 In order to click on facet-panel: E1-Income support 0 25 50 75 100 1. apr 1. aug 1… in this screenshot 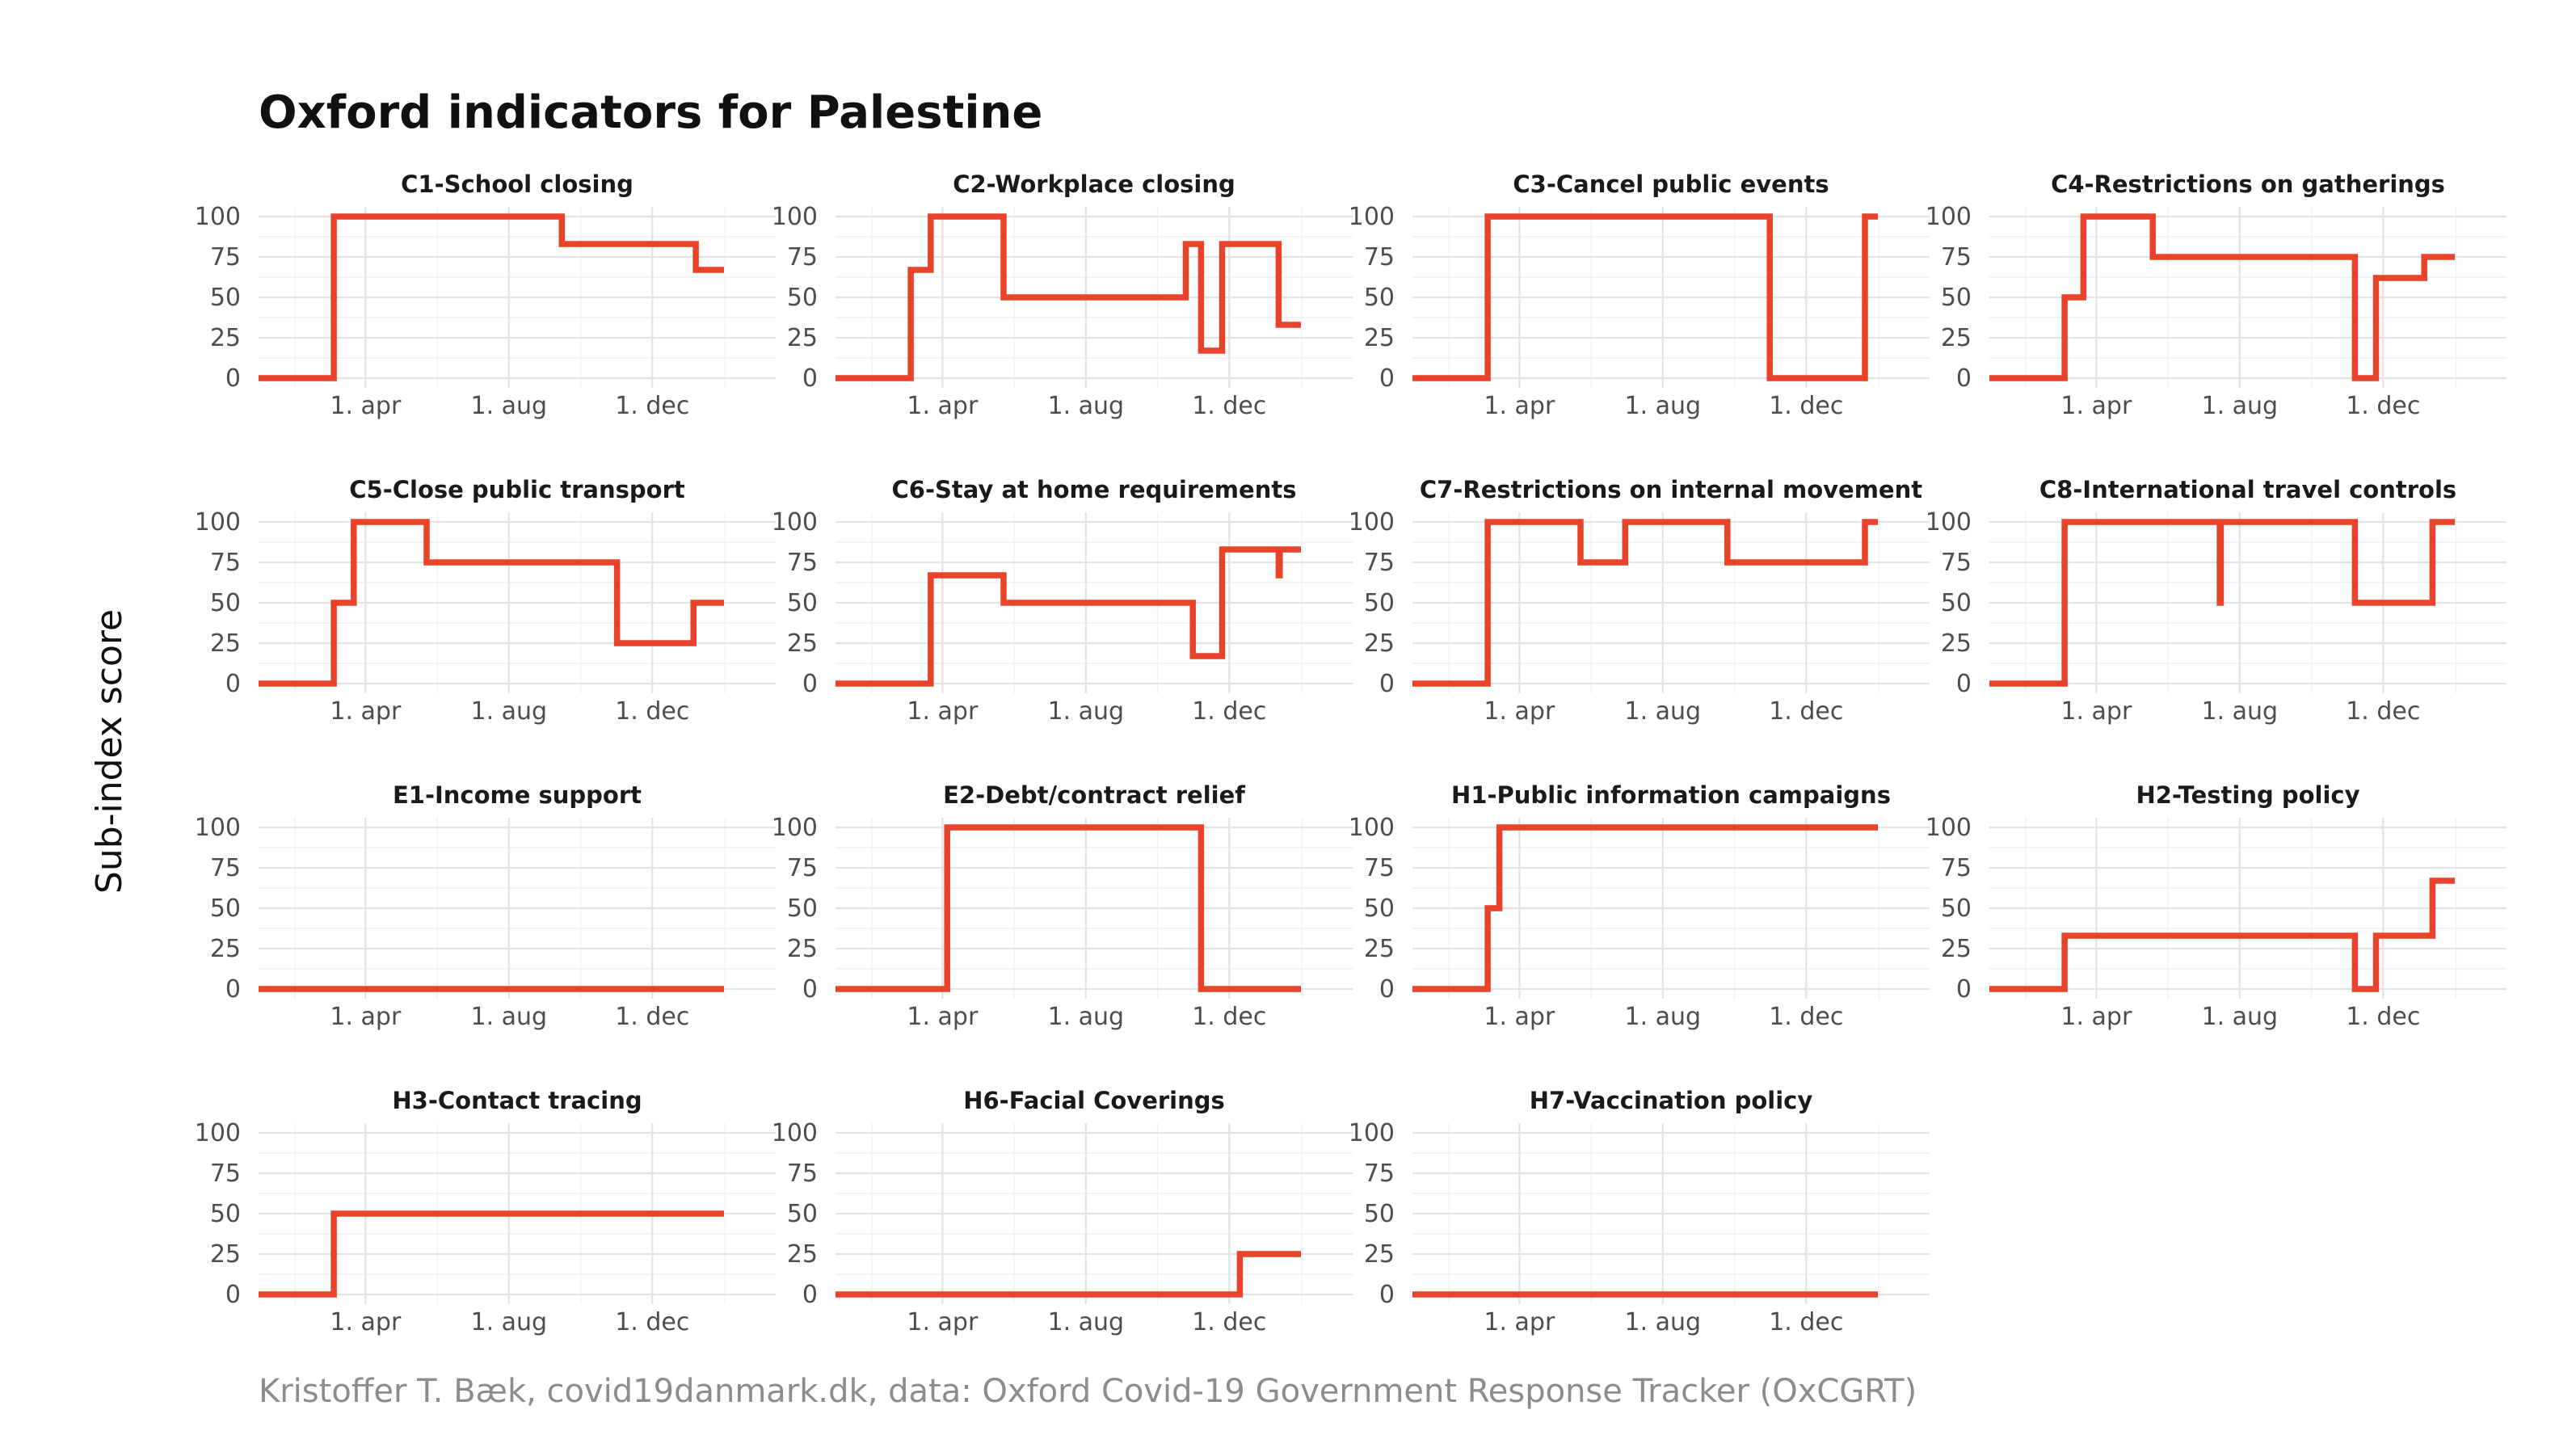, I will do `click(485, 906)`.